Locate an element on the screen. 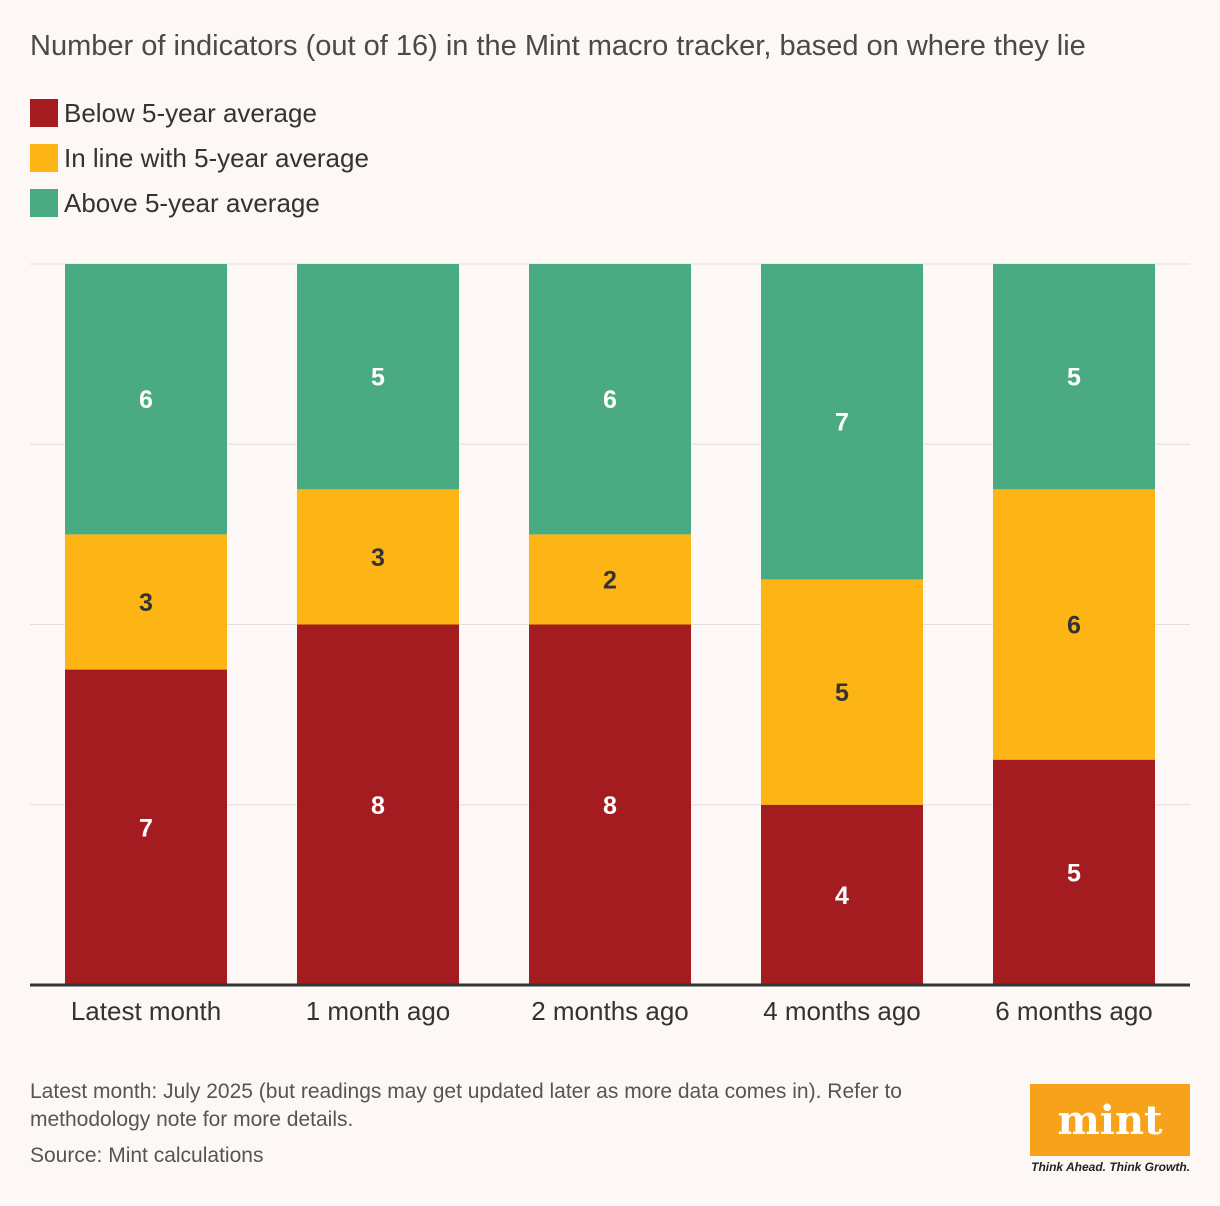  legend-swatch-inline is located at coordinates (44, 158).